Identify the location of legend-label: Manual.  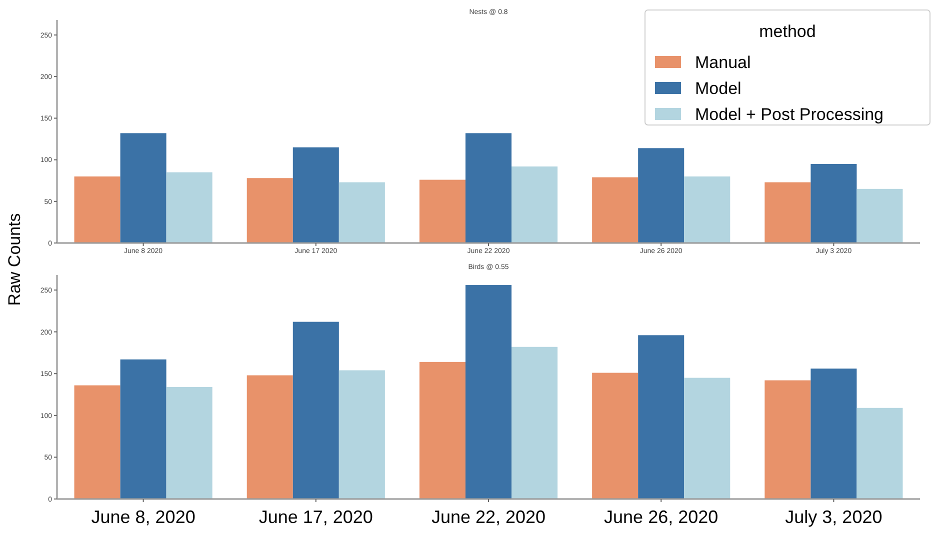
(723, 62).